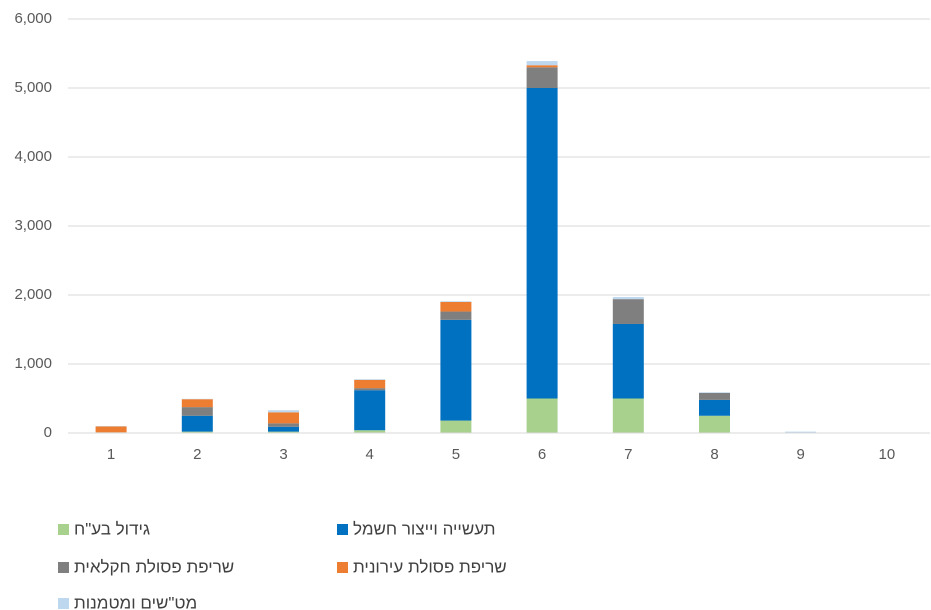 This screenshot has width=931, height=610. Describe the element at coordinates (154, 566) in the screenshot. I see `legend-label: שריפת פסולת חקלאית` at that location.